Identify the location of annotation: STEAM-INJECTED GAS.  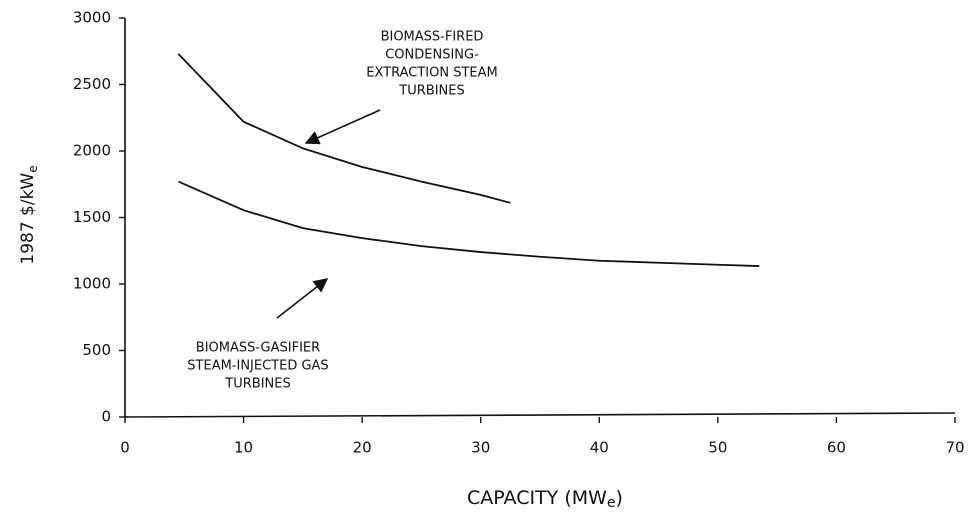
(257, 366).